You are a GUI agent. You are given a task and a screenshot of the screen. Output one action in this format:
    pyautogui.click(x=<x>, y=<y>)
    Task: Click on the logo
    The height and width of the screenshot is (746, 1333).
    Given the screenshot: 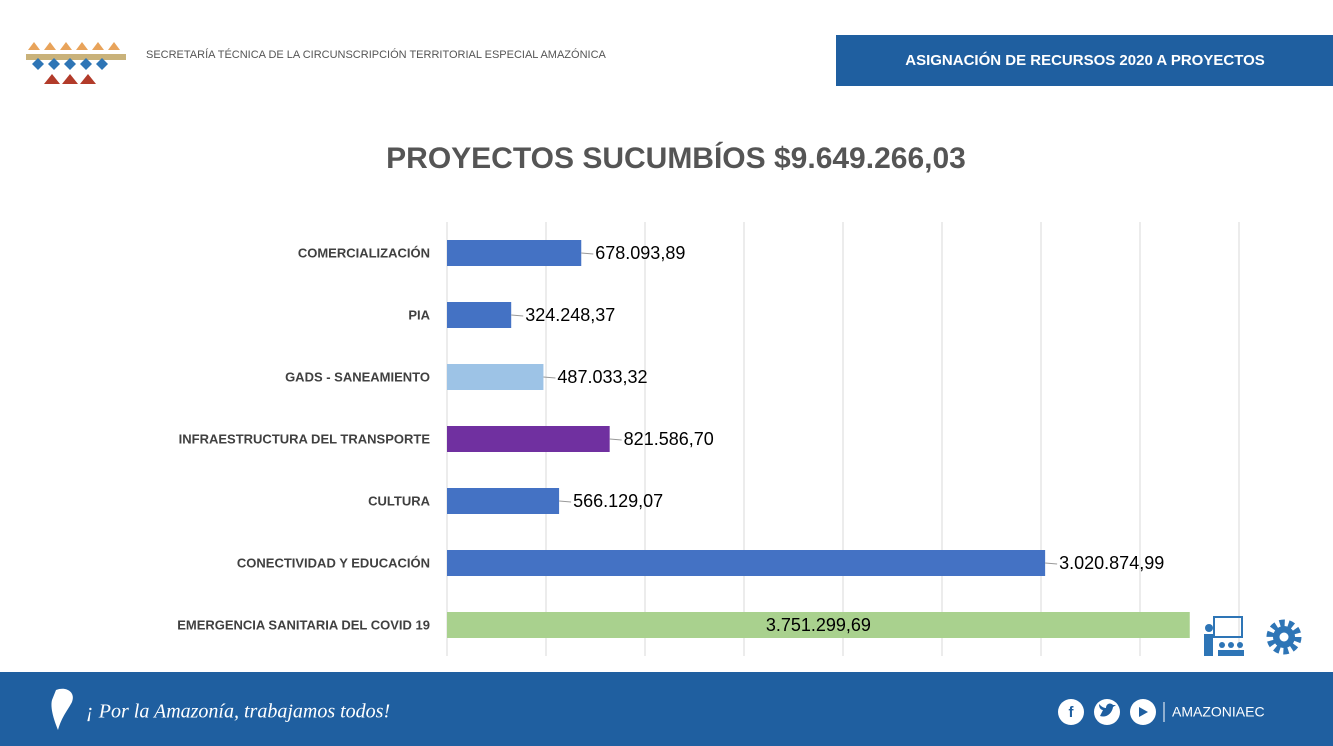 What is the action you would take?
    pyautogui.click(x=76, y=63)
    